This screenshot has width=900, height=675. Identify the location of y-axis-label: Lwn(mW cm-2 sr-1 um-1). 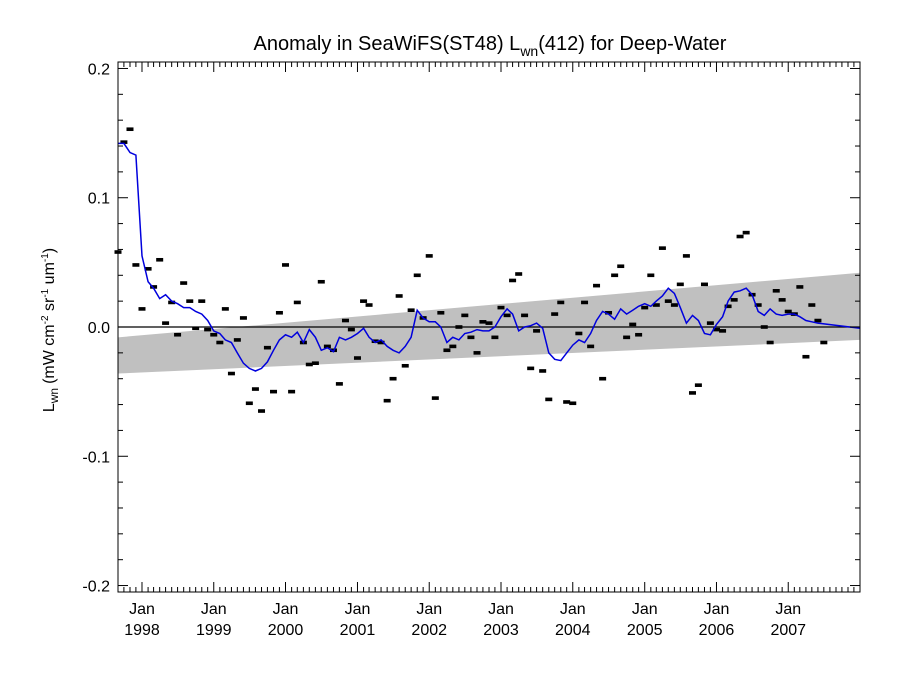
(50, 330).